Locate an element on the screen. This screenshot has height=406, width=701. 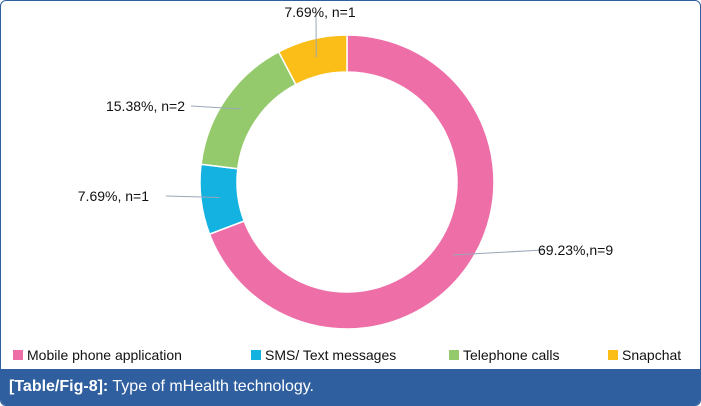
data-label-telephone-calls: 15.38%, n=2 is located at coordinates (145, 106).